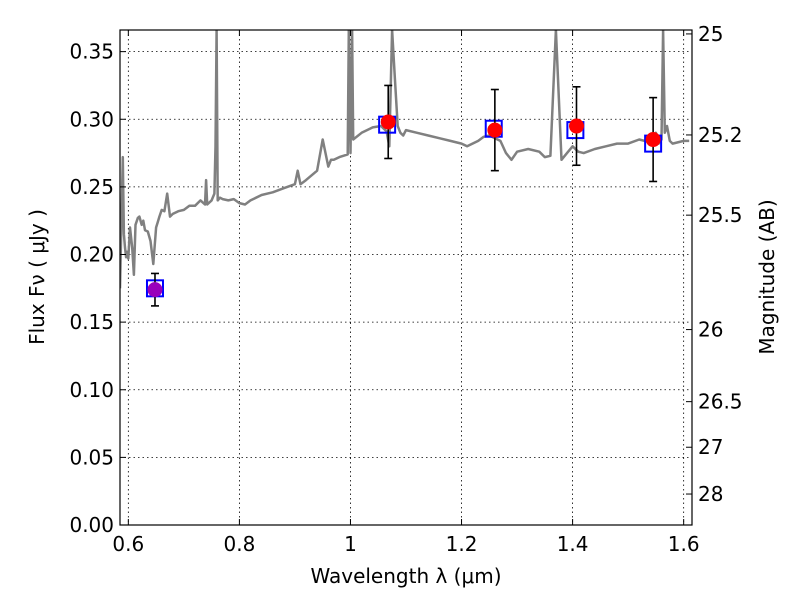 This screenshot has height=600, width=800. What do you see at coordinates (710, 330) in the screenshot?
I see `y2-tick-label: 26` at bounding box center [710, 330].